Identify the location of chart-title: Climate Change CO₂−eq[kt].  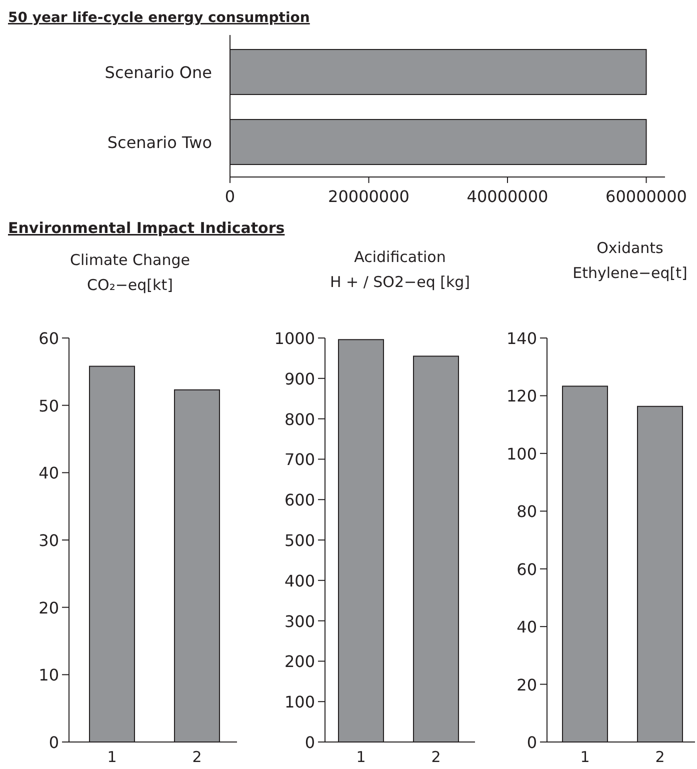
(130, 272).